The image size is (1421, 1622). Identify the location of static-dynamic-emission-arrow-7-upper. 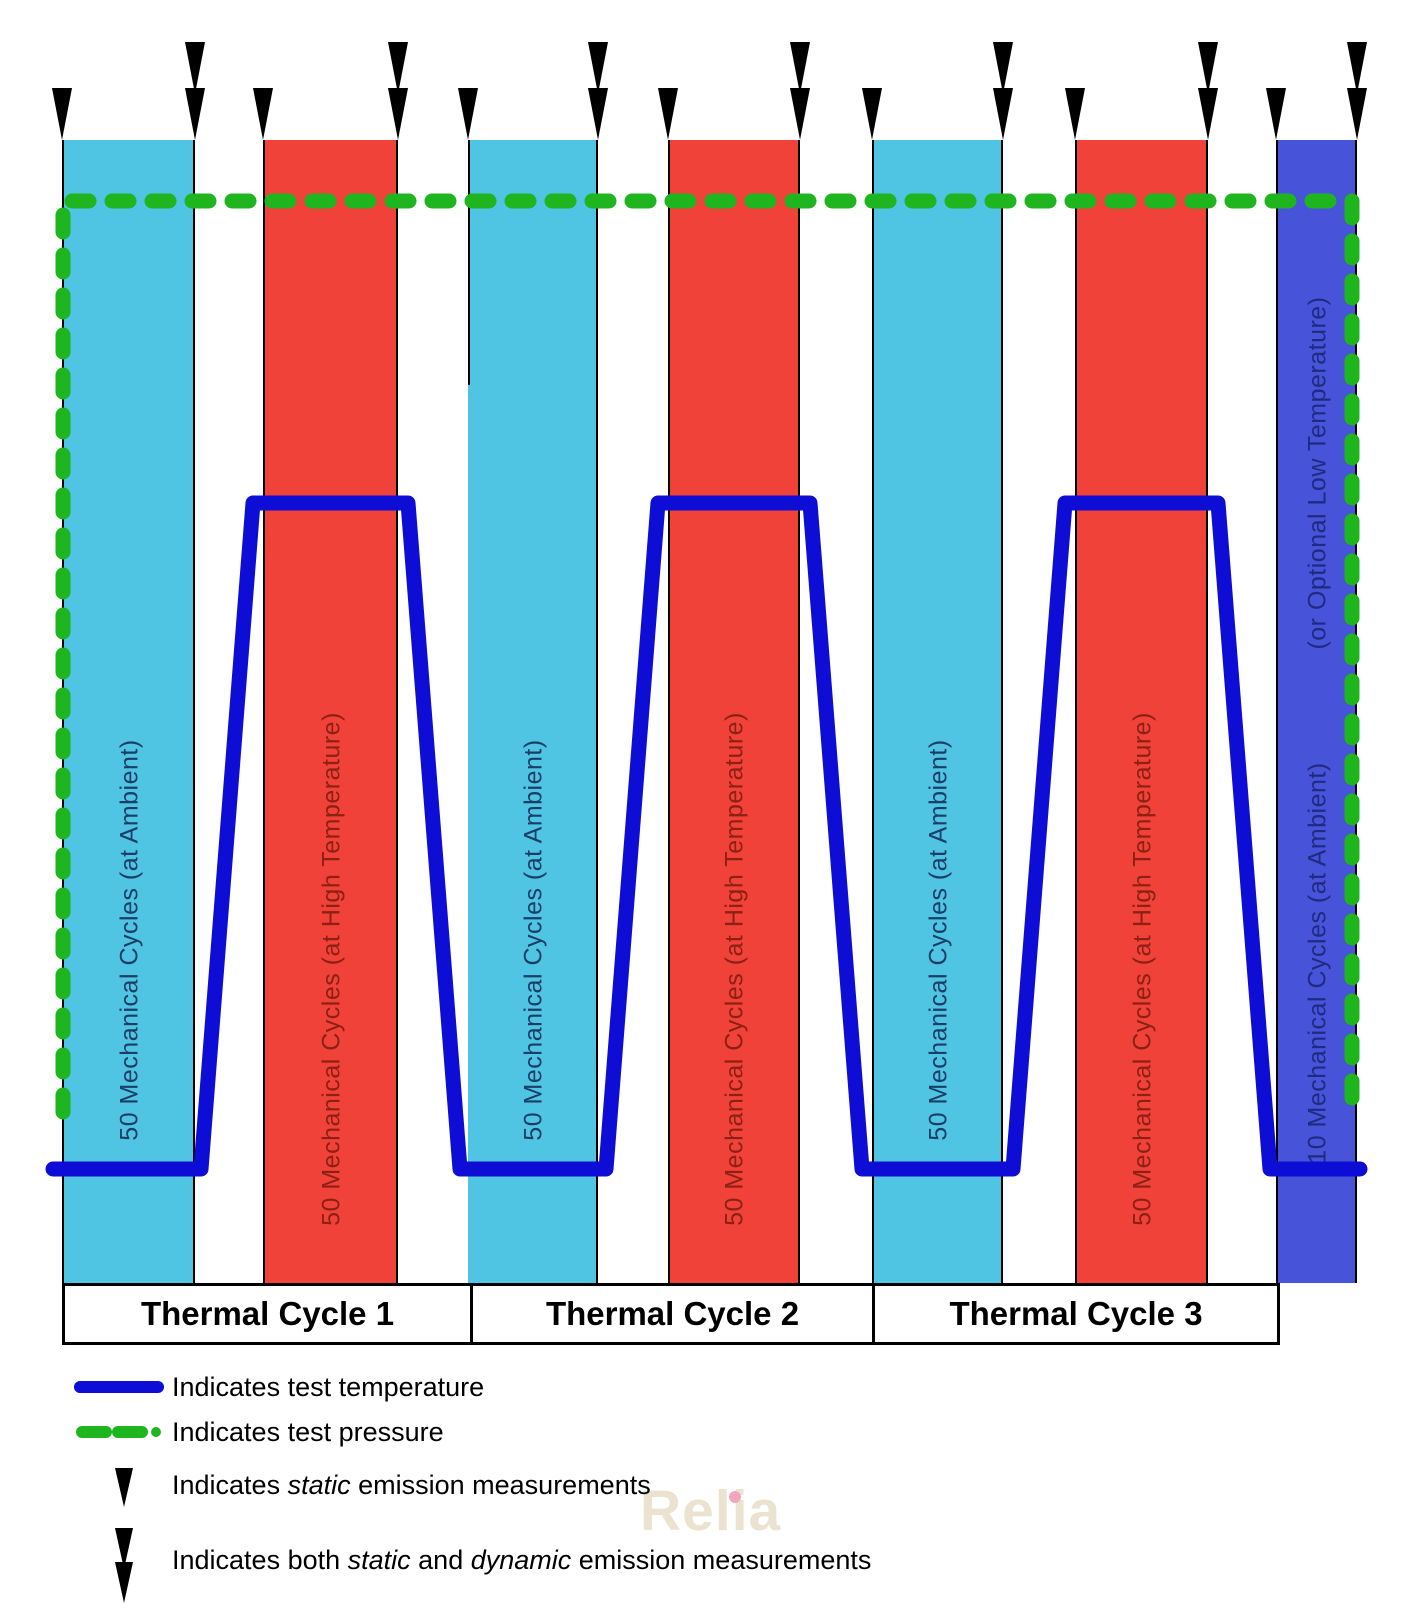
(1357, 68).